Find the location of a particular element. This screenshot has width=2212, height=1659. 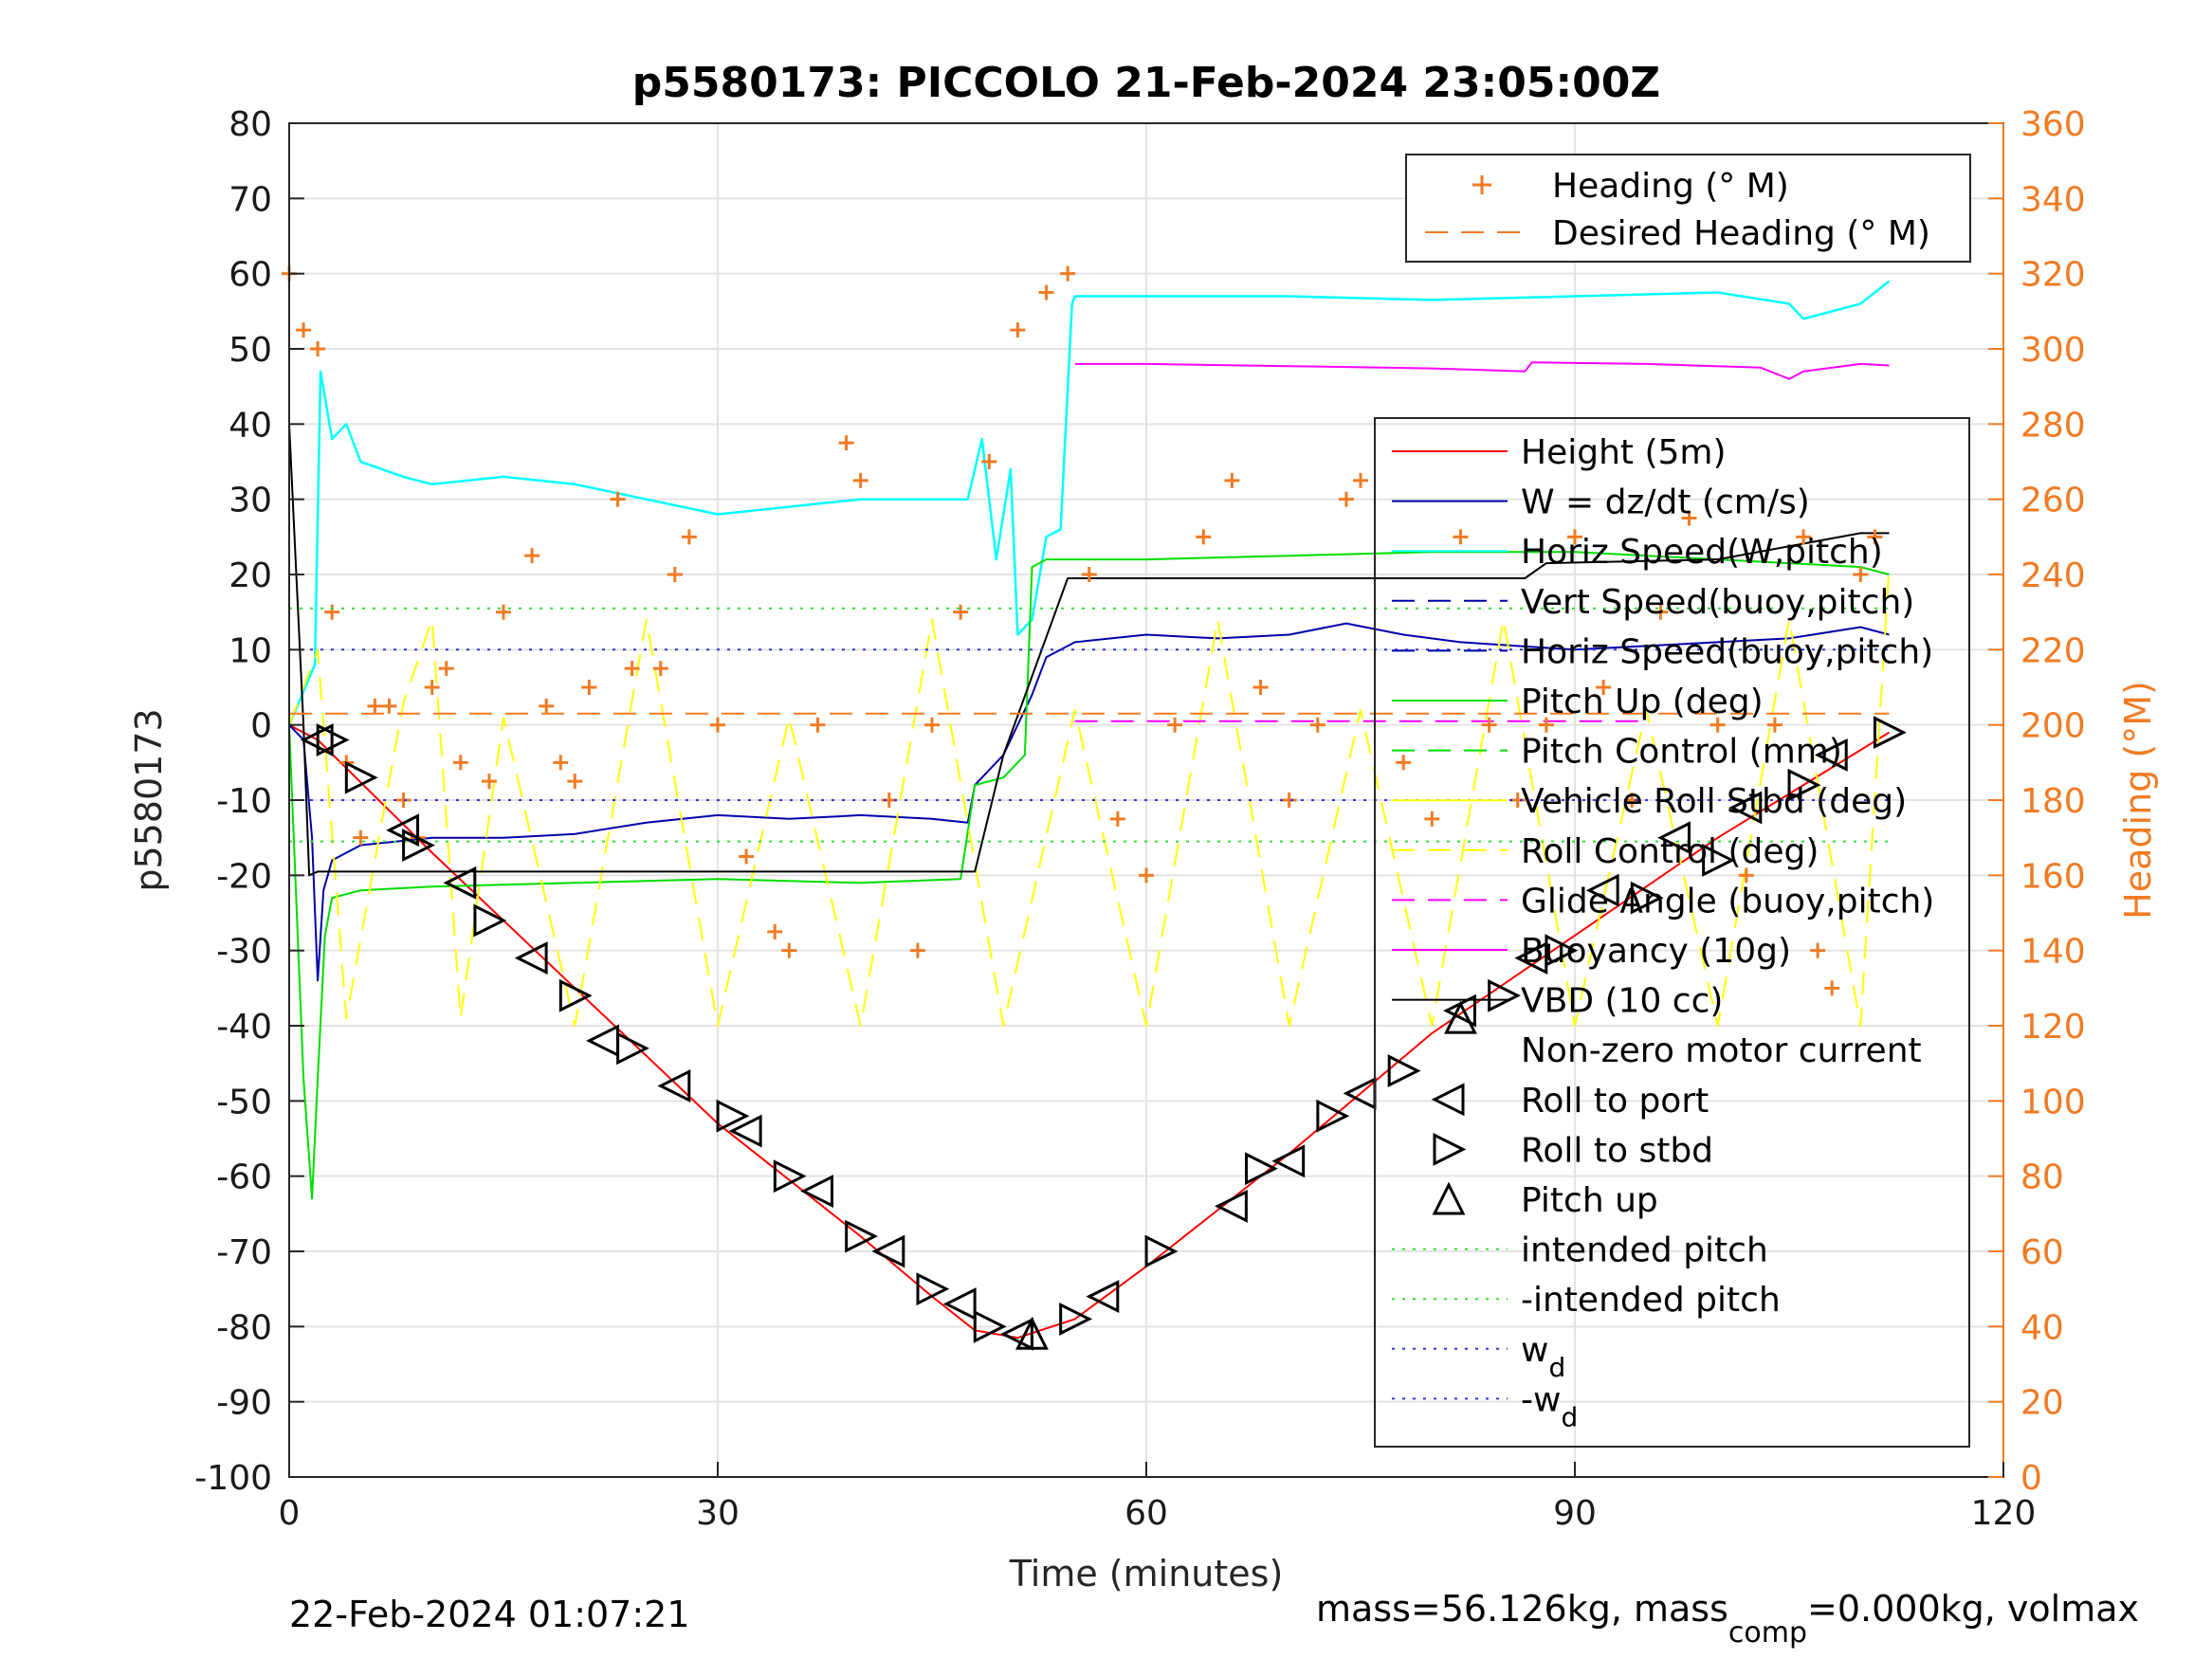

y2-tick-label: 220 is located at coordinates (2053, 650).